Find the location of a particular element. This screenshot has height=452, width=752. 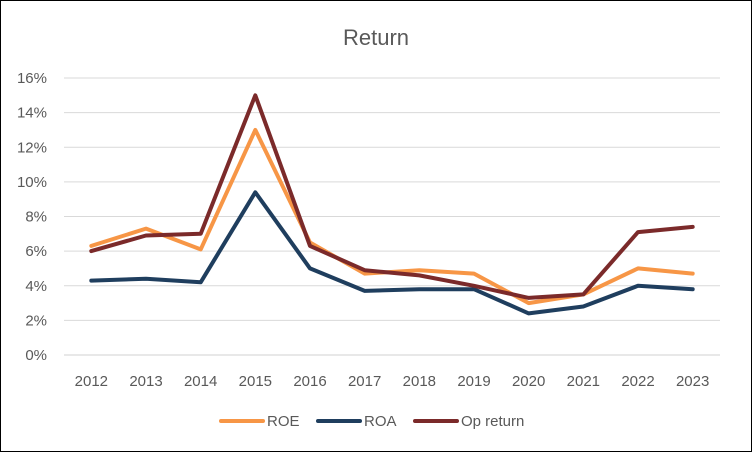

y-tick-label: 10% is located at coordinates (32, 182).